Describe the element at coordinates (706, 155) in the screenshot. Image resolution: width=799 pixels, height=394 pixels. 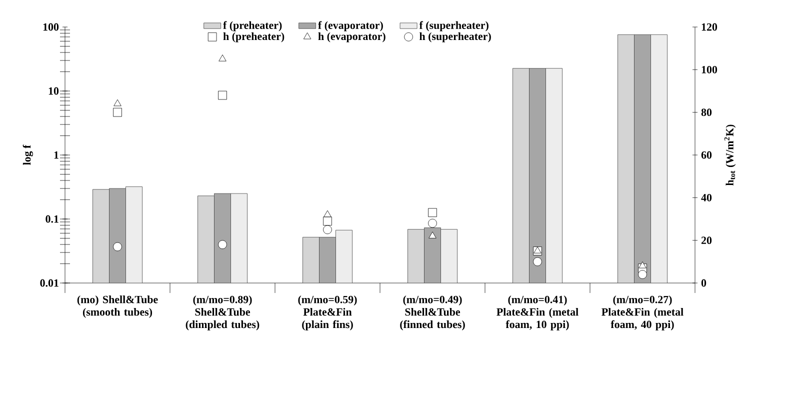
I see `y2-tick-label: 60` at that location.